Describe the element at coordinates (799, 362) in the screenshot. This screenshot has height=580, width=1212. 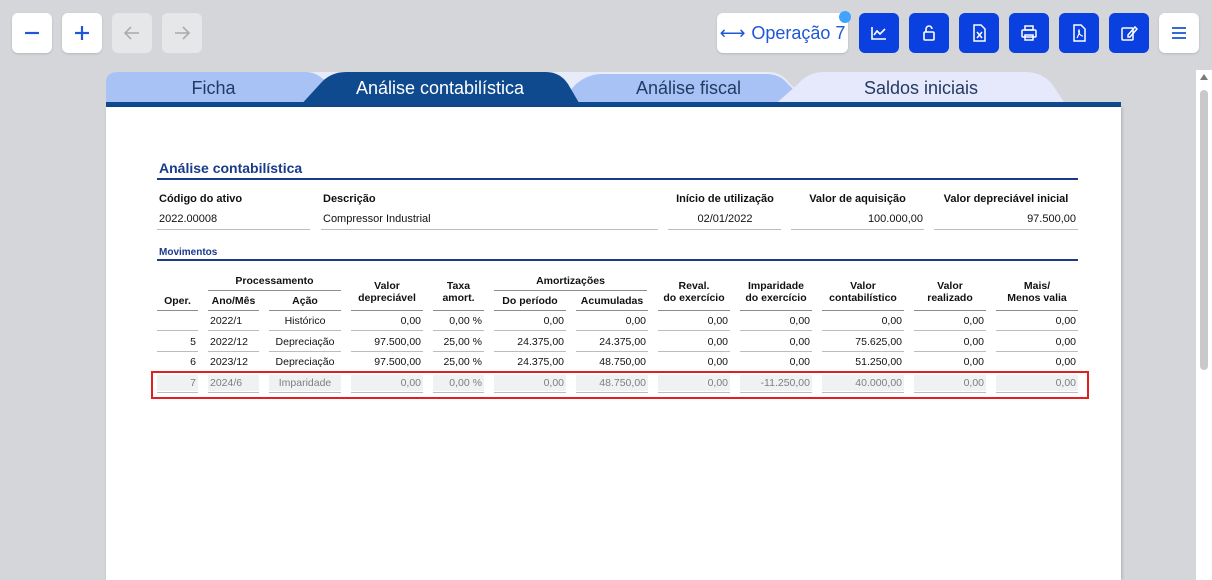
I see `cell-imparidade: 0,00` at that location.